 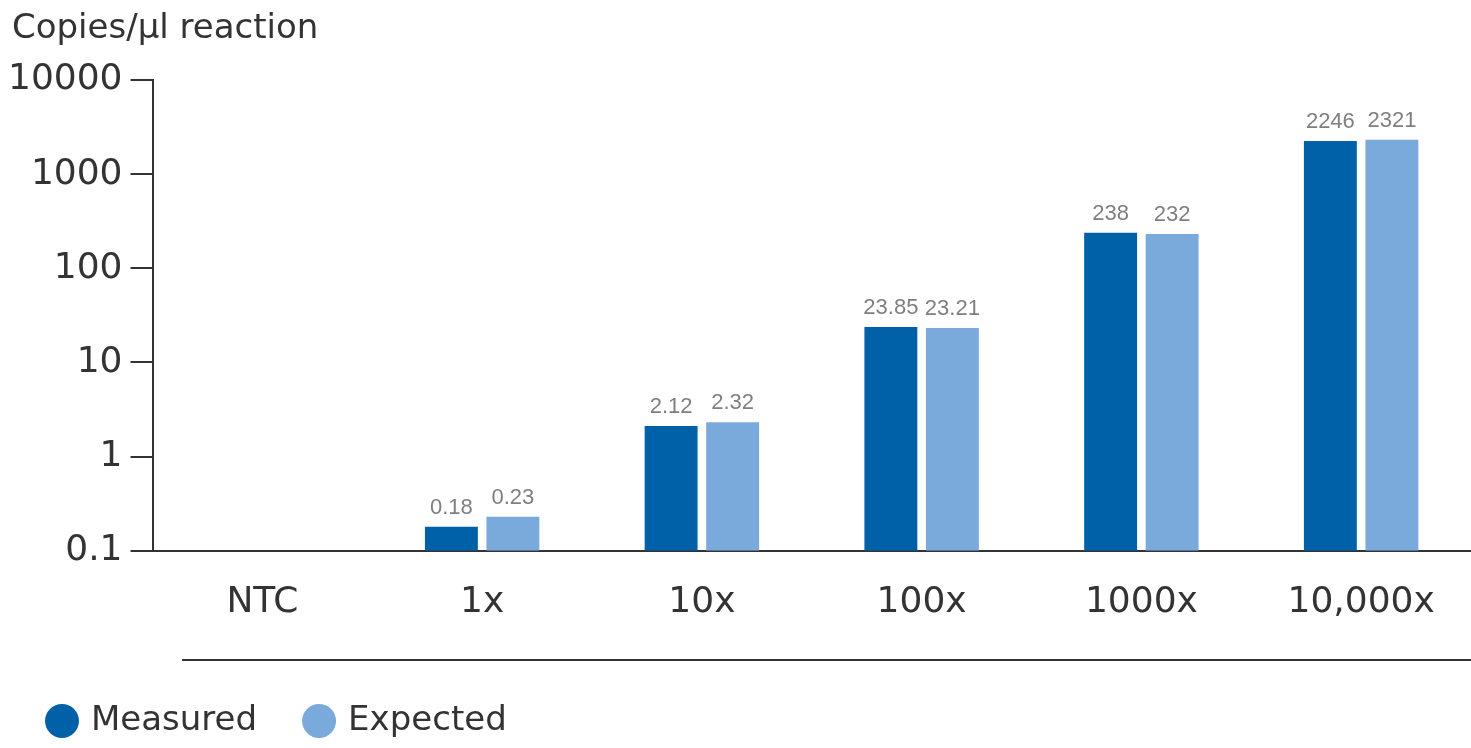 I want to click on x-tick-label: 10,000x, so click(x=1361, y=599).